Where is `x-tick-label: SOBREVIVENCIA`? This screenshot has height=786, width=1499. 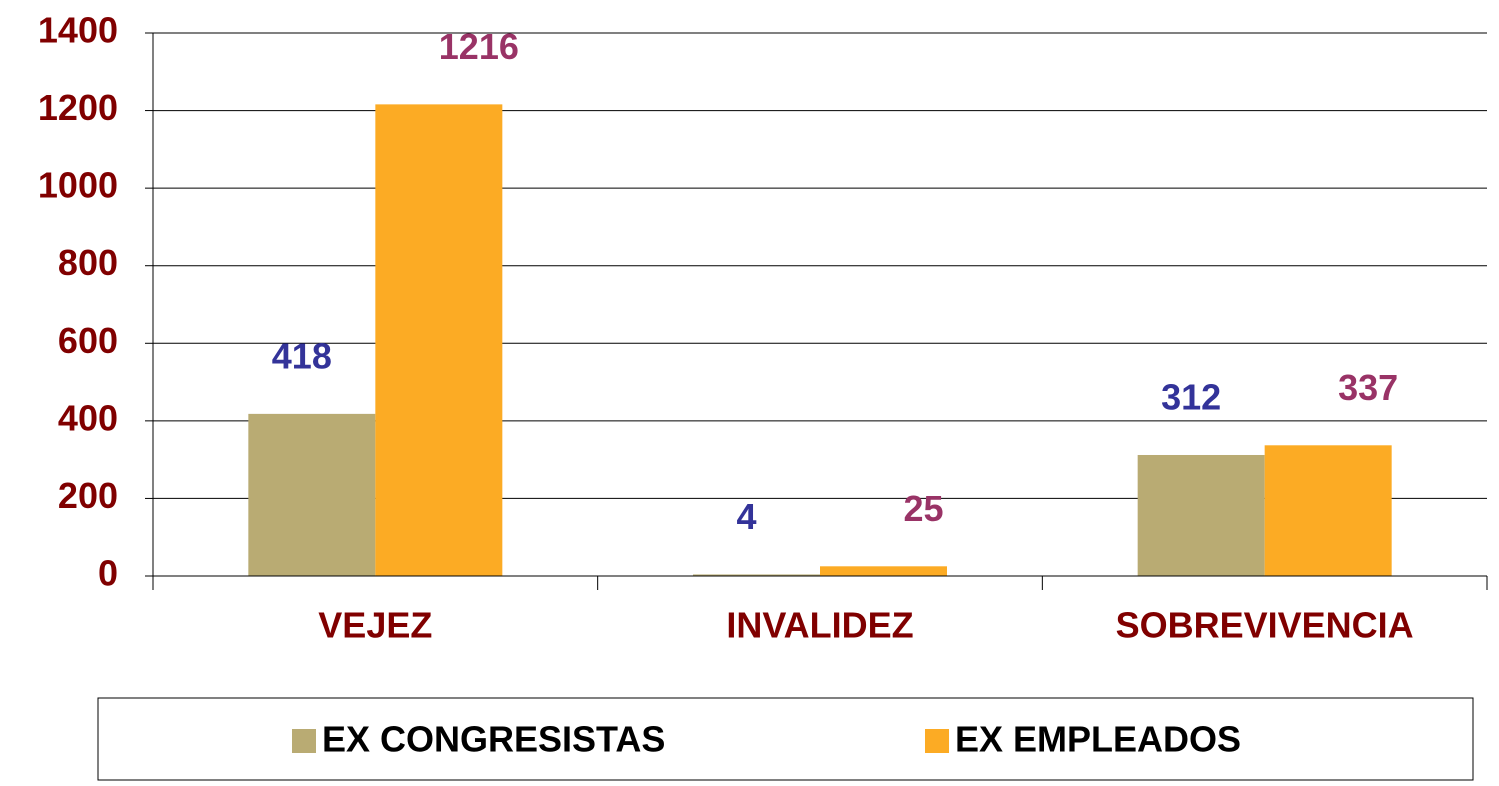 x-tick-label: SOBREVIVENCIA is located at coordinates (1265, 625).